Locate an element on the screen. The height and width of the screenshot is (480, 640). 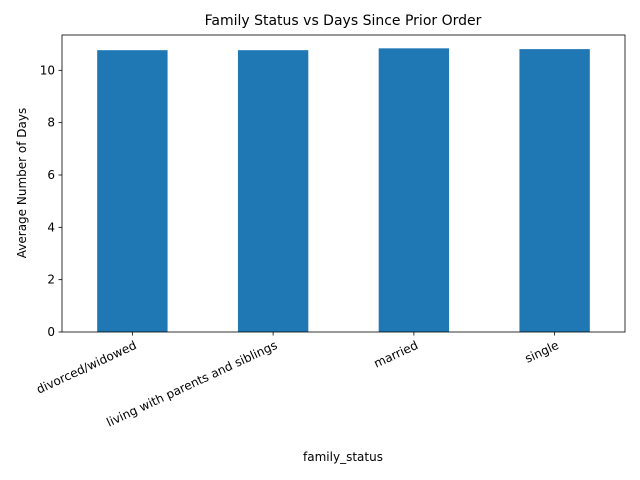
y-tick-label: 4 is located at coordinates (51, 227).